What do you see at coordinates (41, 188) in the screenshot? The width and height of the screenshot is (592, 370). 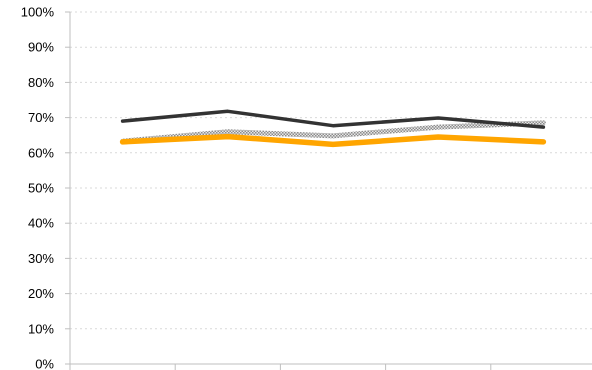 I see `y-tick-label: 50%` at bounding box center [41, 188].